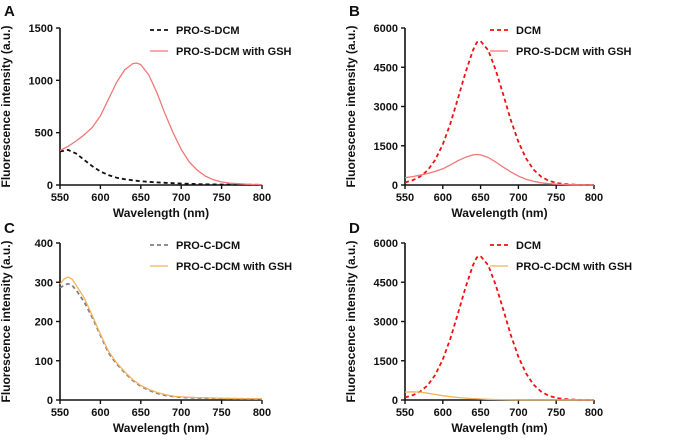  Describe the element at coordinates (386, 68) in the screenshot. I see `chart-1-y-tick-label: 4500` at that location.